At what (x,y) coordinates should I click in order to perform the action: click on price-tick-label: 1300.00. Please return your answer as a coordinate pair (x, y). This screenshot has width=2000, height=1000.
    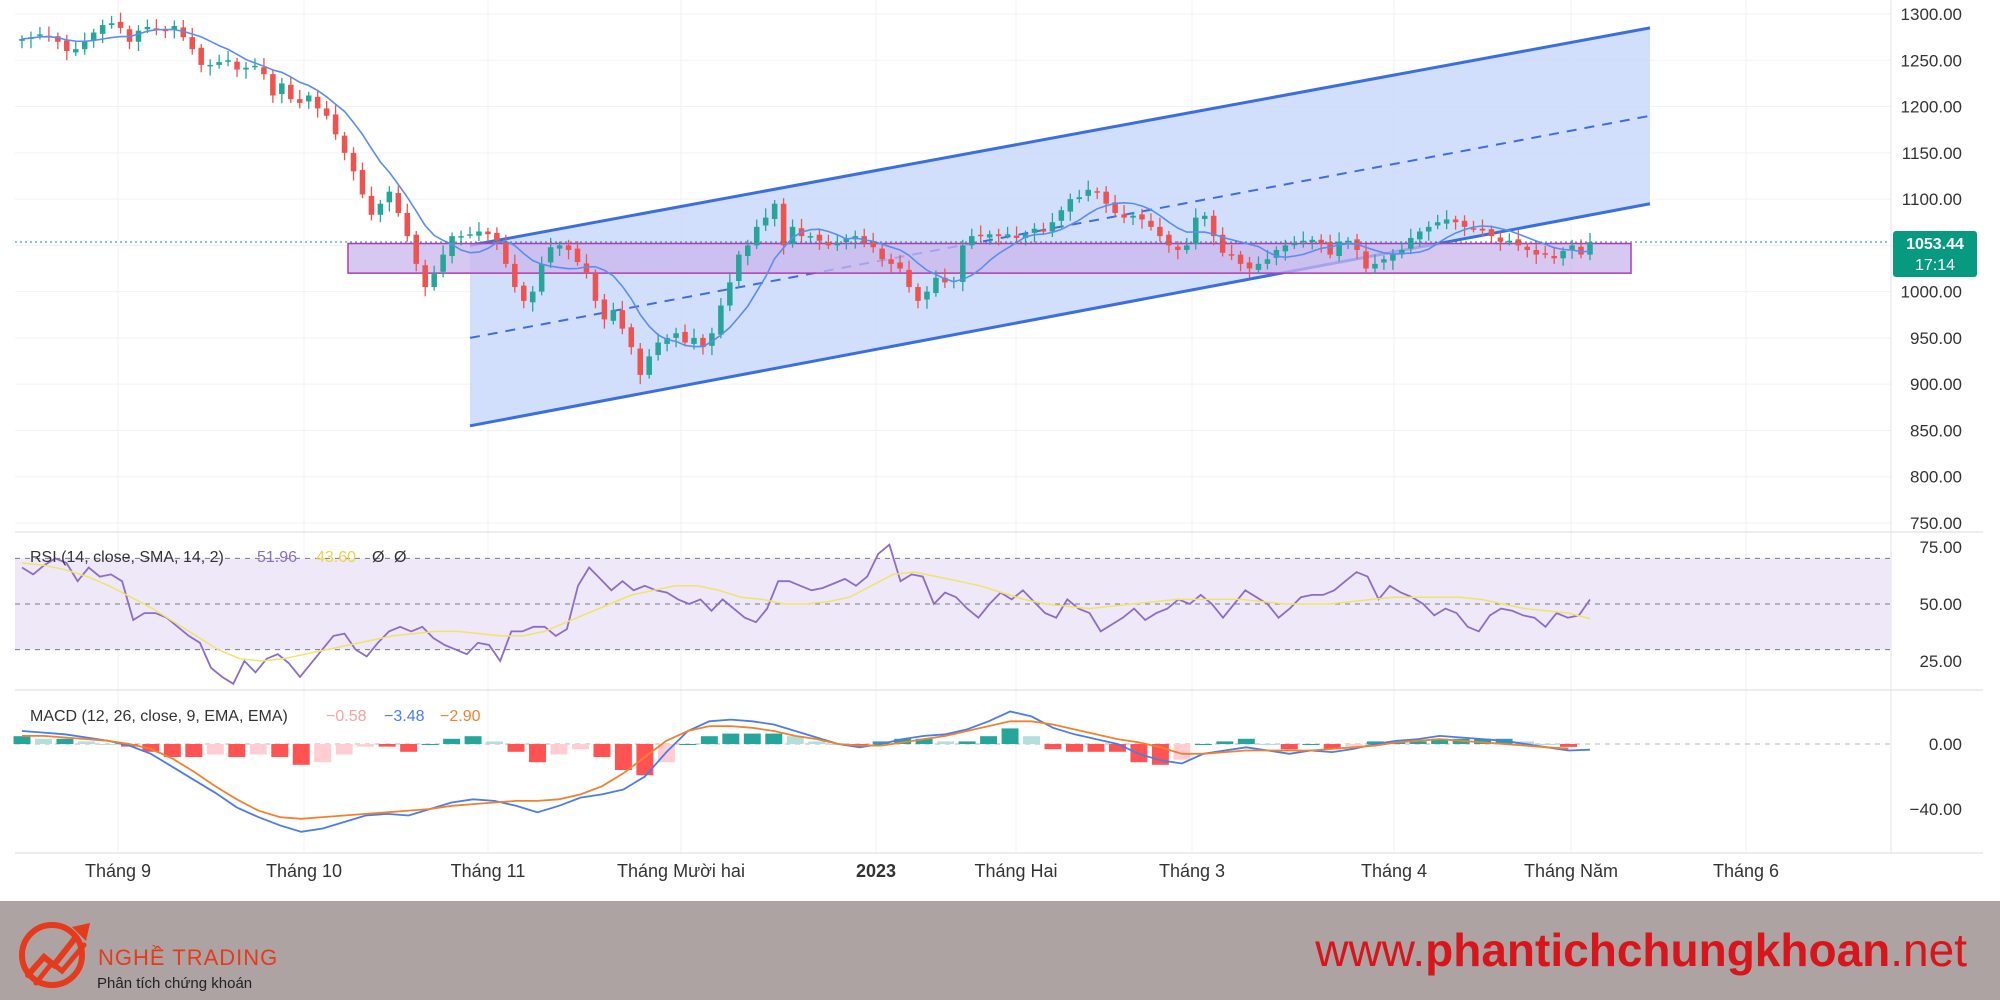
    Looking at the image, I should click on (1931, 14).